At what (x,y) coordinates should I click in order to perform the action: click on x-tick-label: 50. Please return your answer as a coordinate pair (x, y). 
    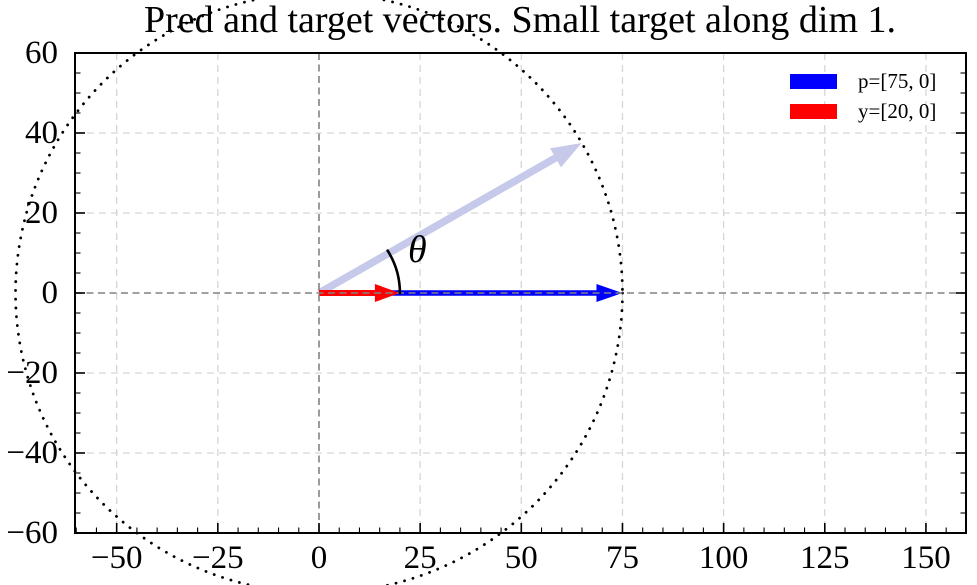
    Looking at the image, I should click on (521, 558).